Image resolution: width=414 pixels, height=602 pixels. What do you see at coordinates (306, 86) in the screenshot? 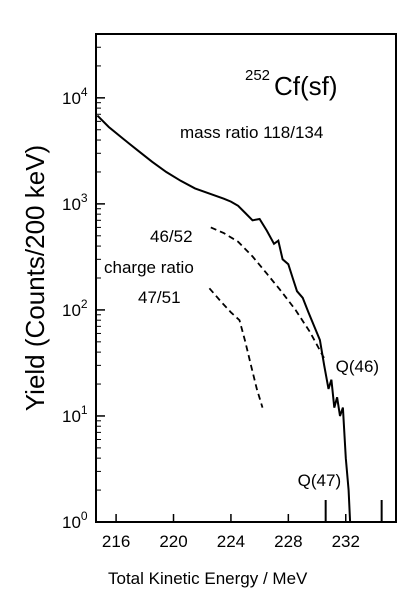
I see `chart-title: Cf(sf)` at bounding box center [306, 86].